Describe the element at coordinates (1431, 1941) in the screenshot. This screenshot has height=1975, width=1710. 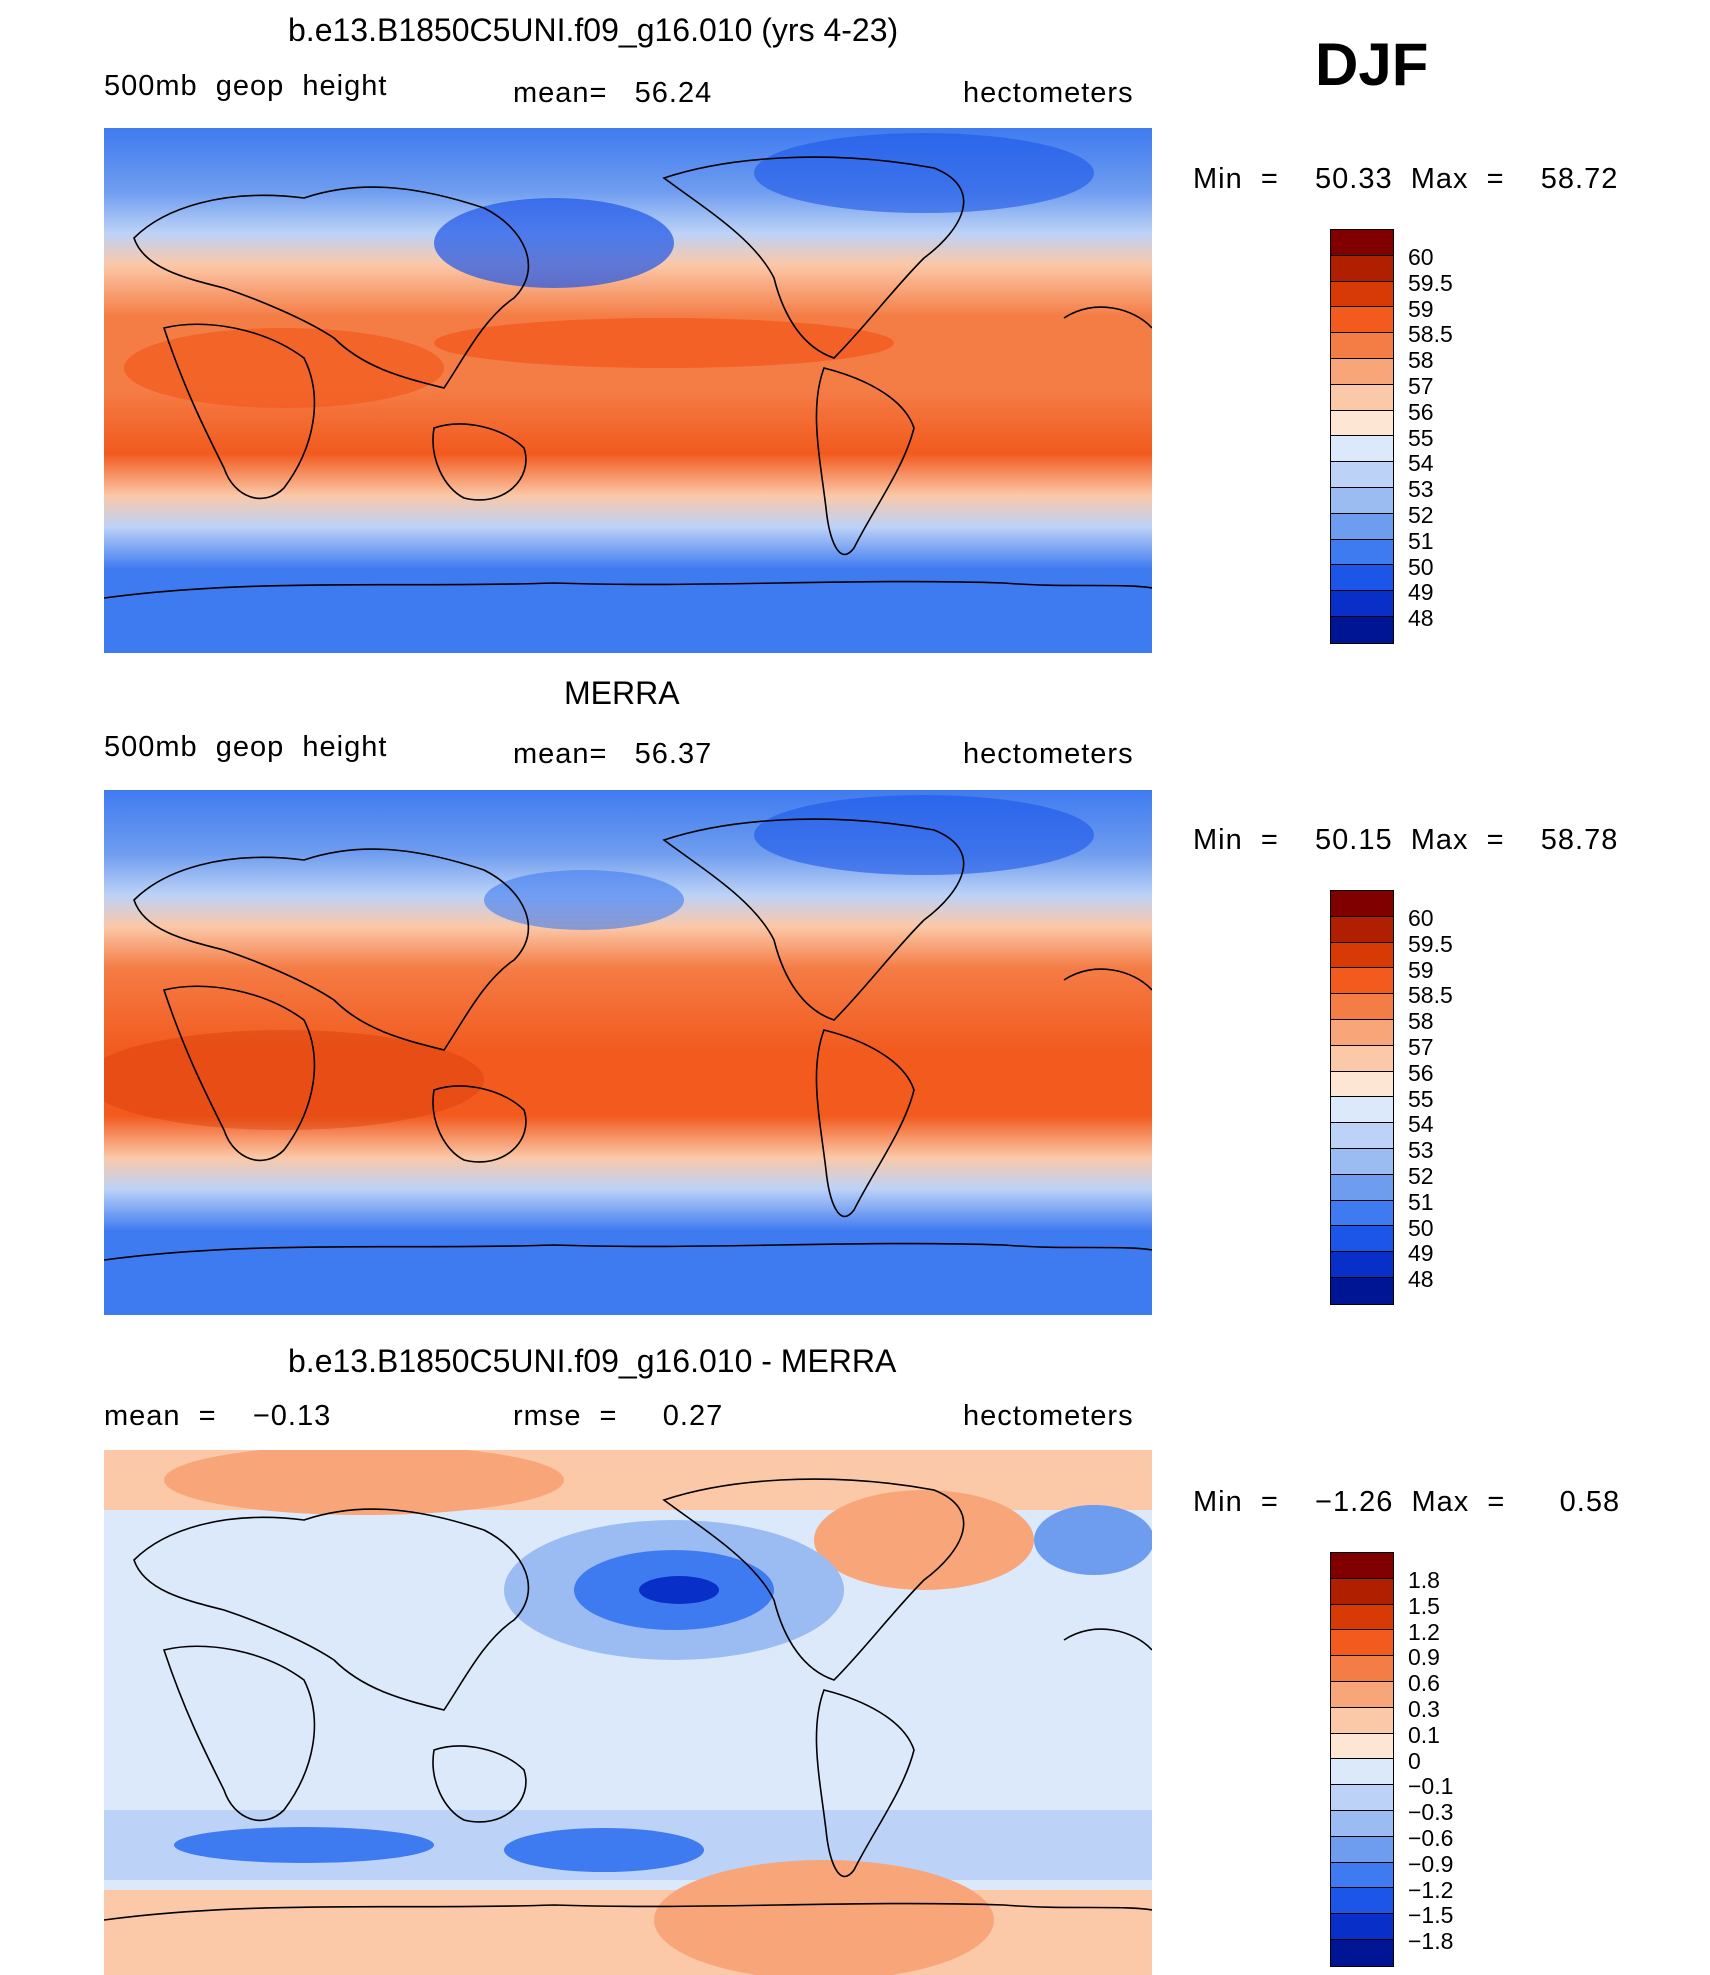
I see `colorbar-tick-label: −1.8` at that location.